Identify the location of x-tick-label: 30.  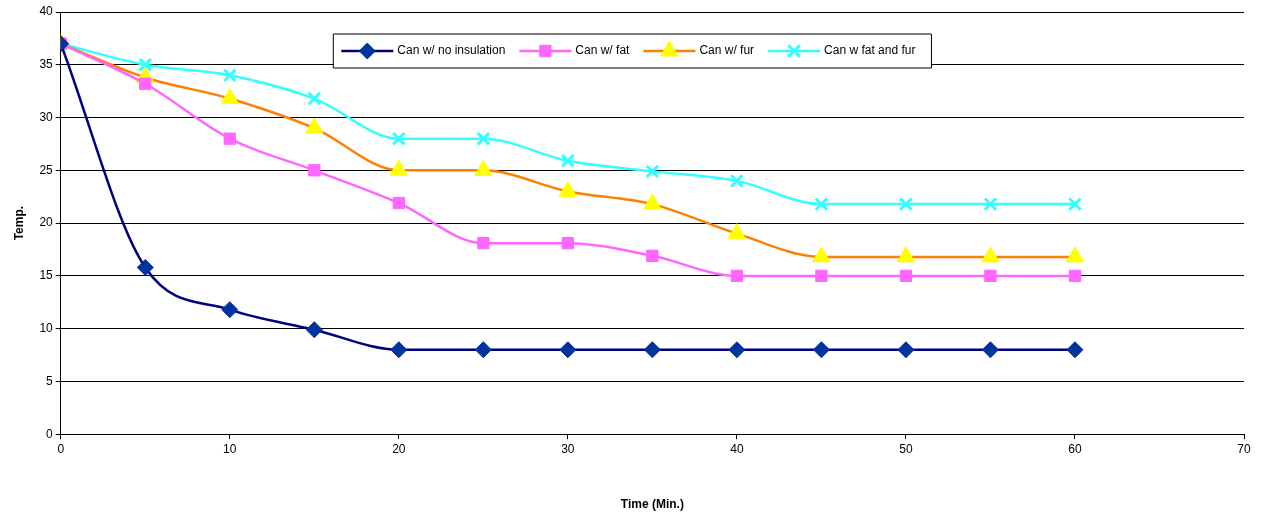
(568, 448).